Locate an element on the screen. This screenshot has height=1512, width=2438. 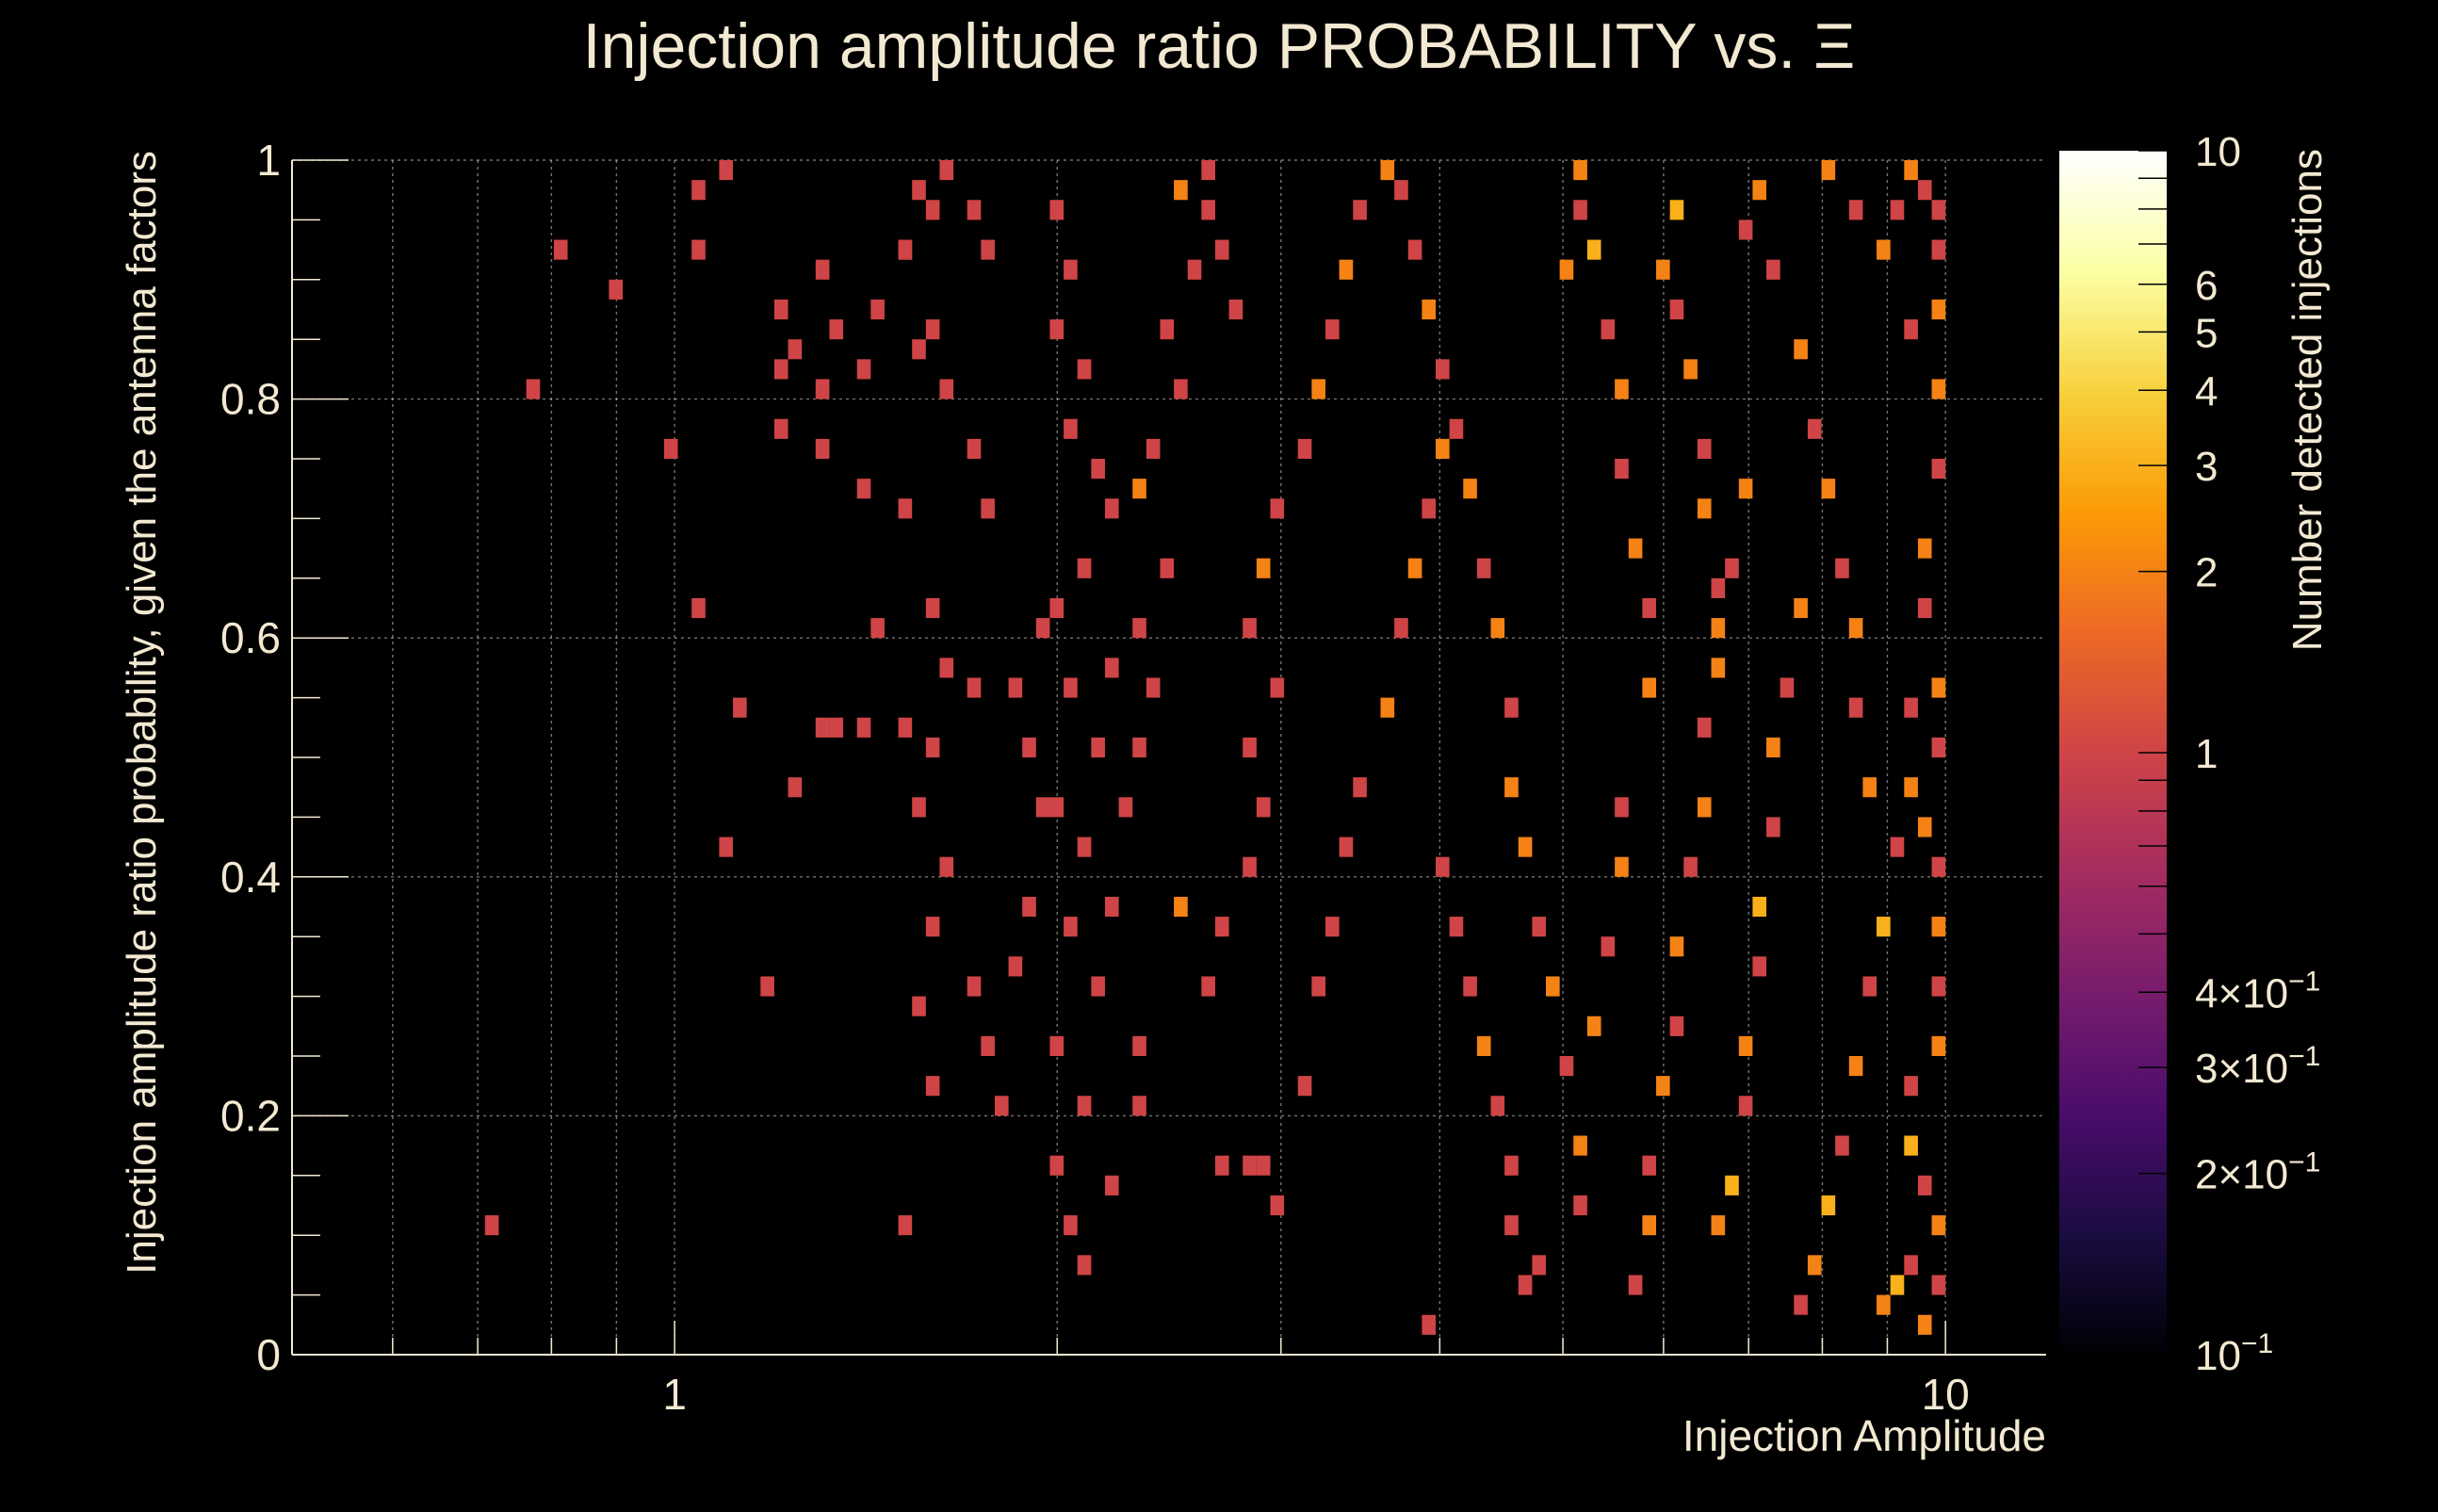
y-tick-label: 0.6 is located at coordinates (250, 637).